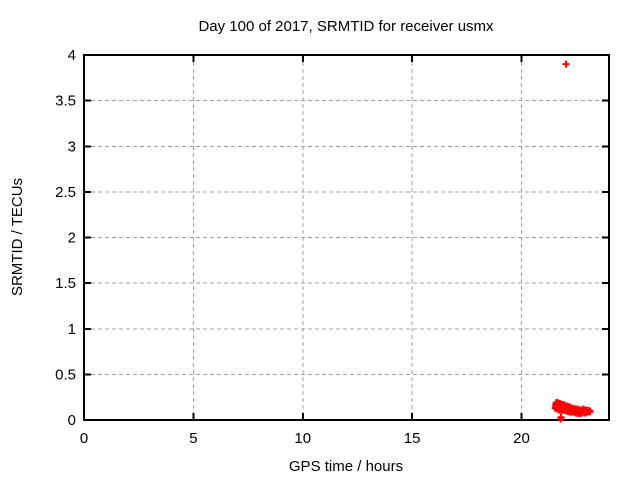 The image size is (640, 485). What do you see at coordinates (72, 55) in the screenshot?
I see `y-tick-label: 4` at bounding box center [72, 55].